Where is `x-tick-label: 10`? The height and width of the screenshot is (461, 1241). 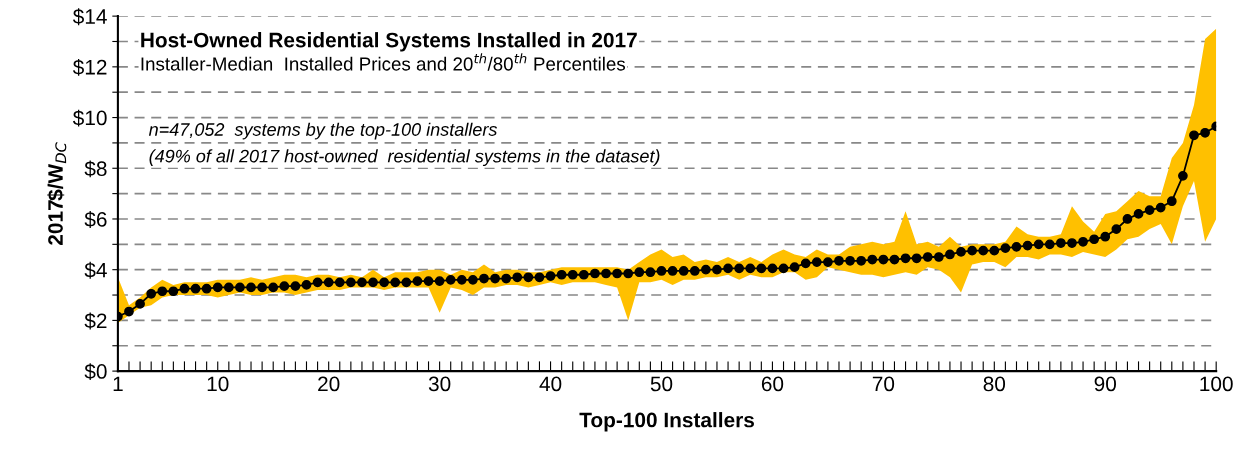
x-tick-label: 10 is located at coordinates (218, 384).